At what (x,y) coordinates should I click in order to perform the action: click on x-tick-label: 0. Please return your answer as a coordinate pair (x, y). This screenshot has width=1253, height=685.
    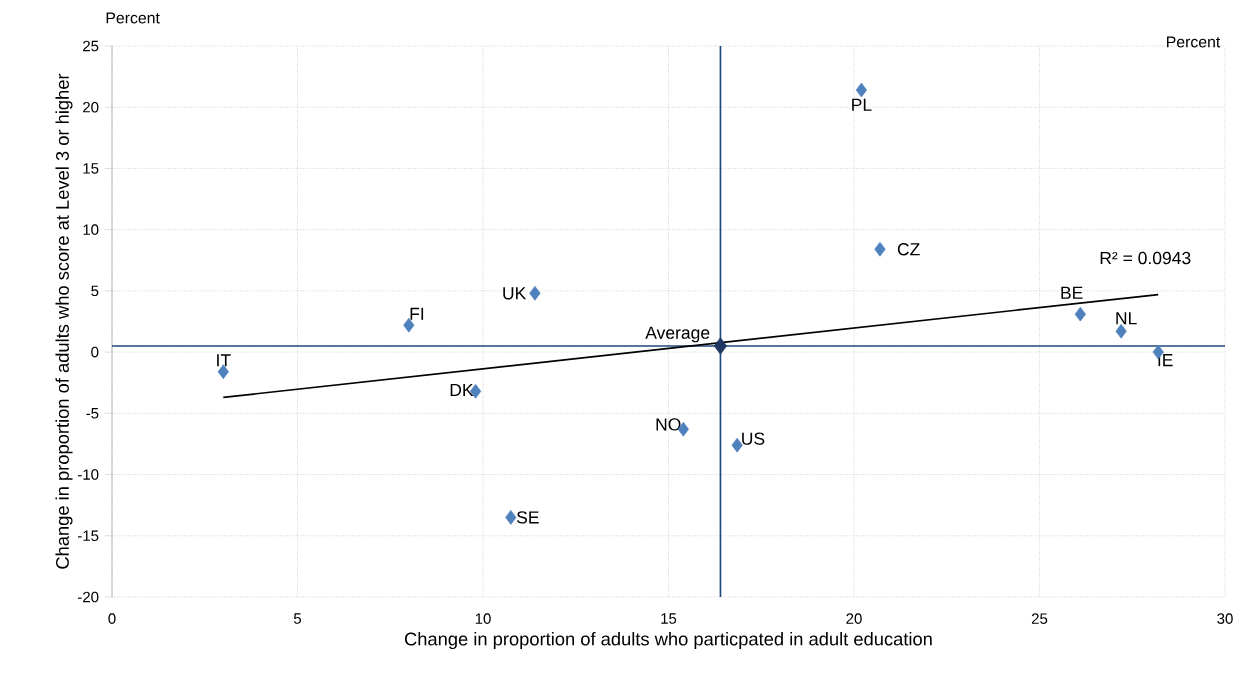
    Looking at the image, I should click on (112, 618).